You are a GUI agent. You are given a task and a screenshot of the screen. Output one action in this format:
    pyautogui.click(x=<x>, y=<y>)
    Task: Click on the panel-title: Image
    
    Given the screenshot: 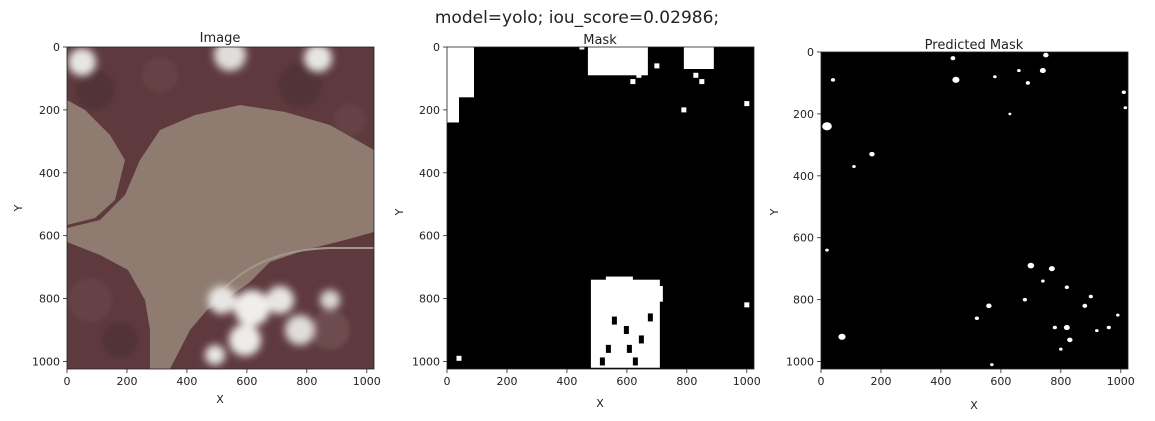 What is the action you would take?
    pyautogui.click(x=220, y=38)
    